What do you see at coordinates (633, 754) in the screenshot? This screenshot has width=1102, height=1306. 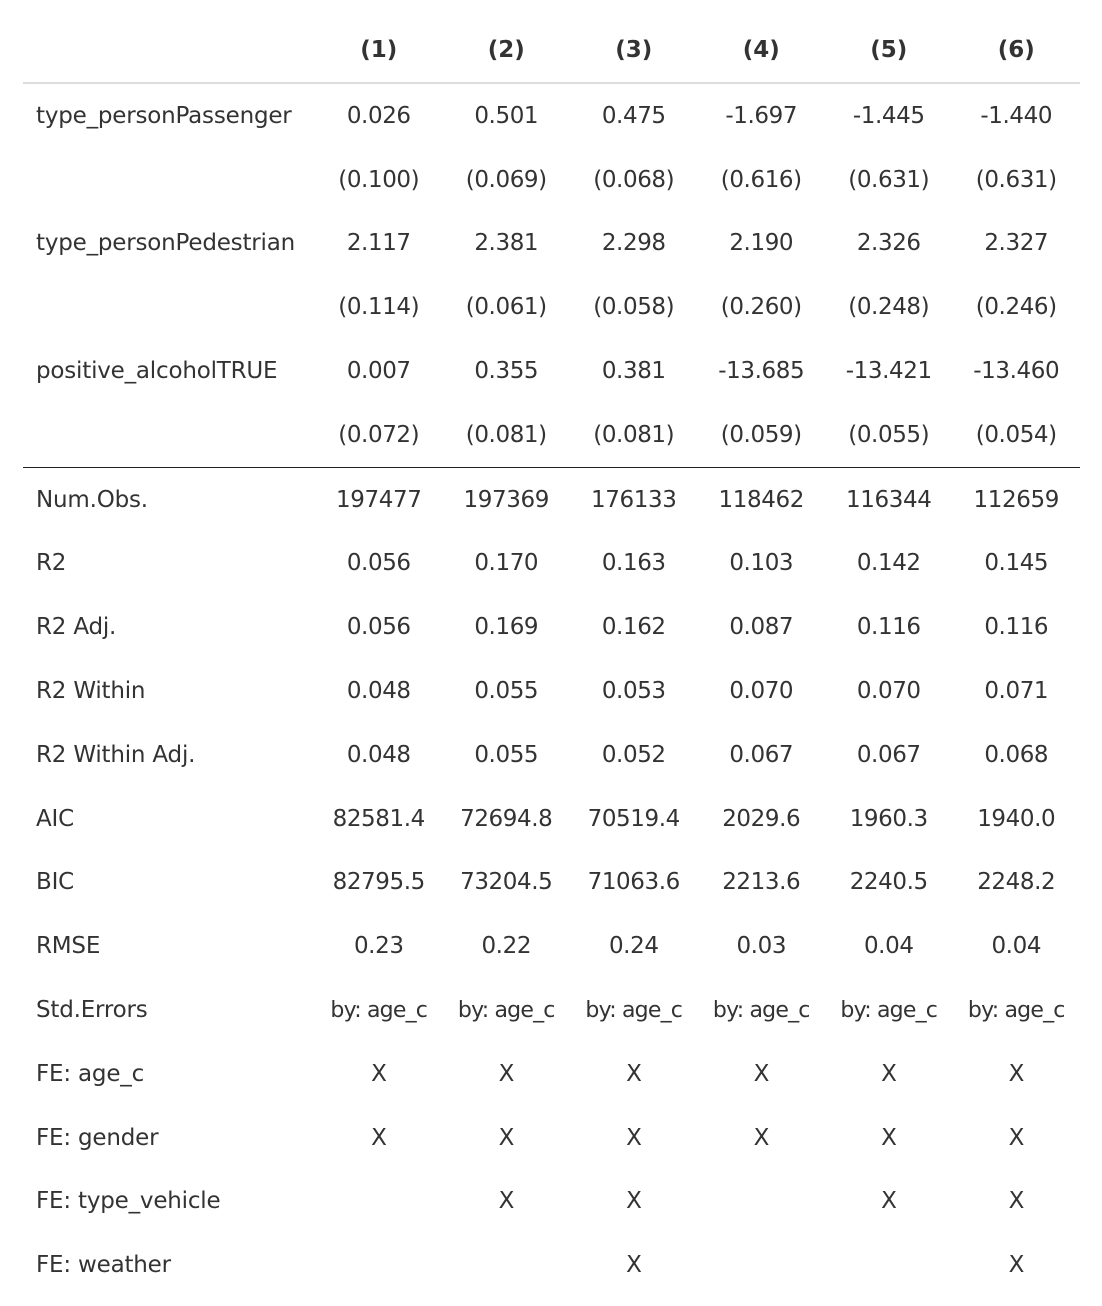 I see `table-cell: 0.052` at bounding box center [633, 754].